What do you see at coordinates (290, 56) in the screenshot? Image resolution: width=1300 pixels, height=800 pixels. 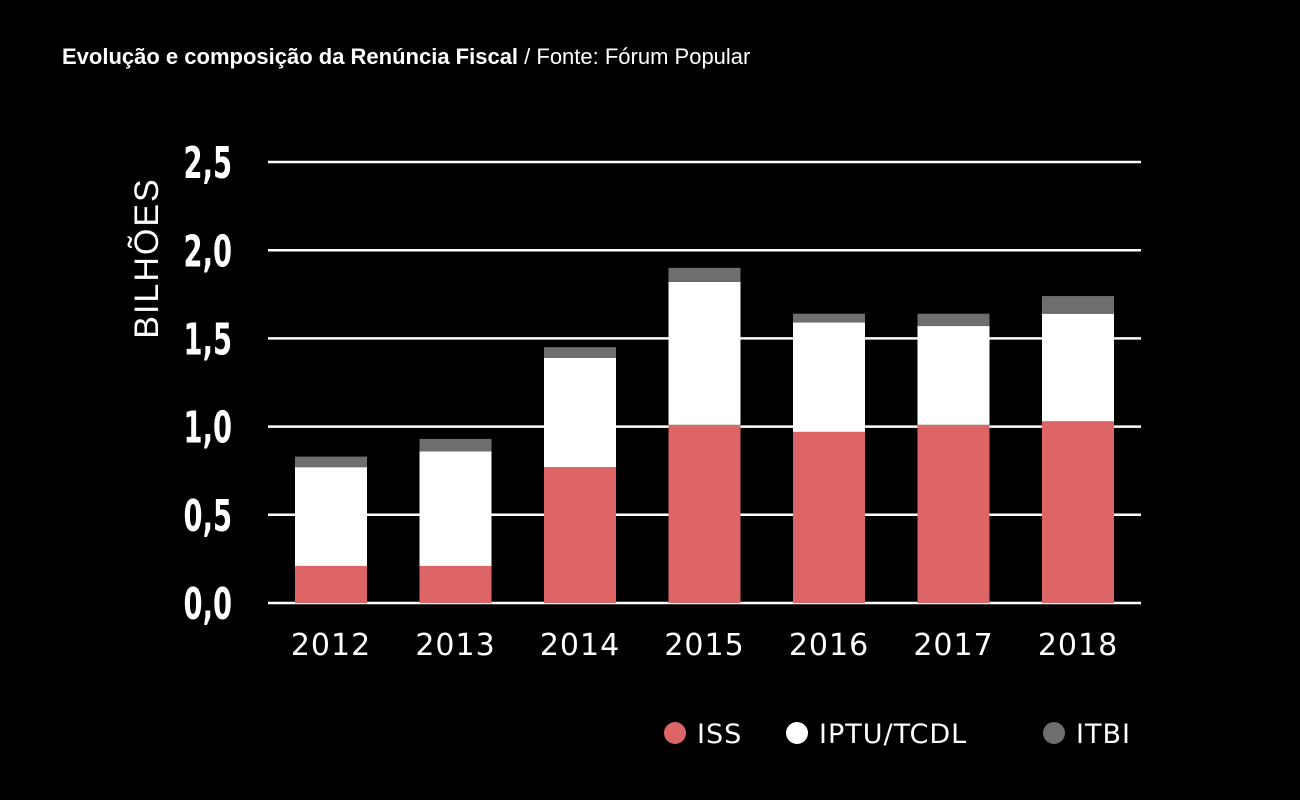 I see `chart-title-main: Evolução e composição da Renúncia Fiscal` at bounding box center [290, 56].